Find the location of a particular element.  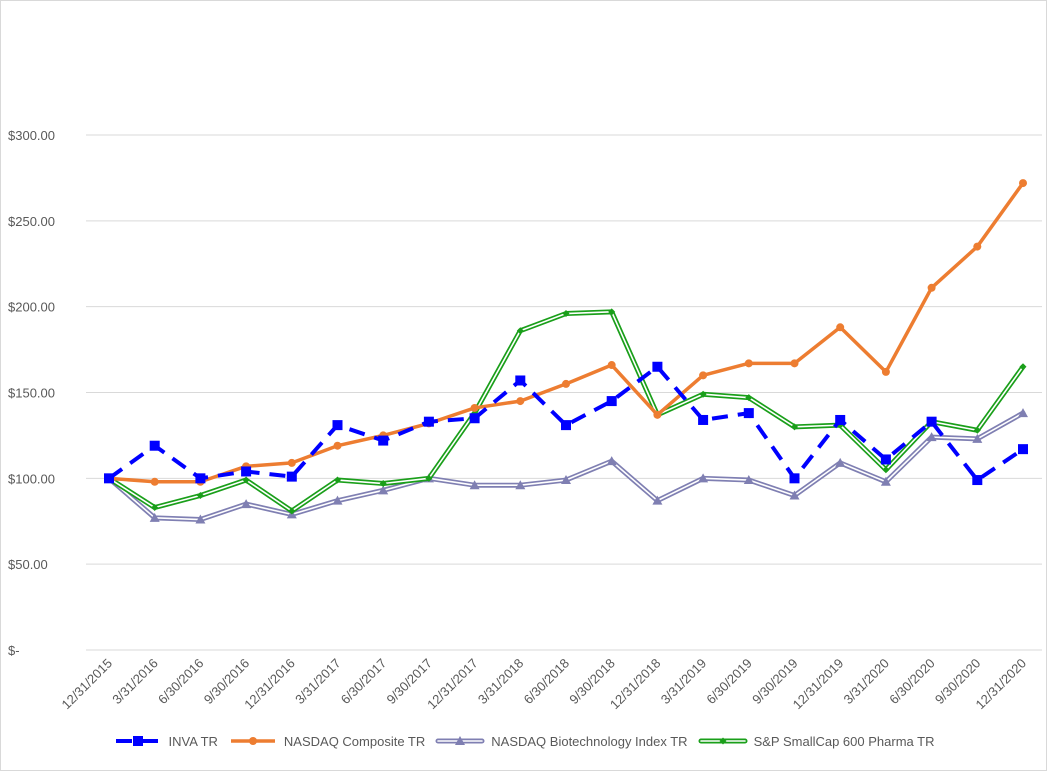

x-tick-label: 3/31/2017 is located at coordinates (318, 682).